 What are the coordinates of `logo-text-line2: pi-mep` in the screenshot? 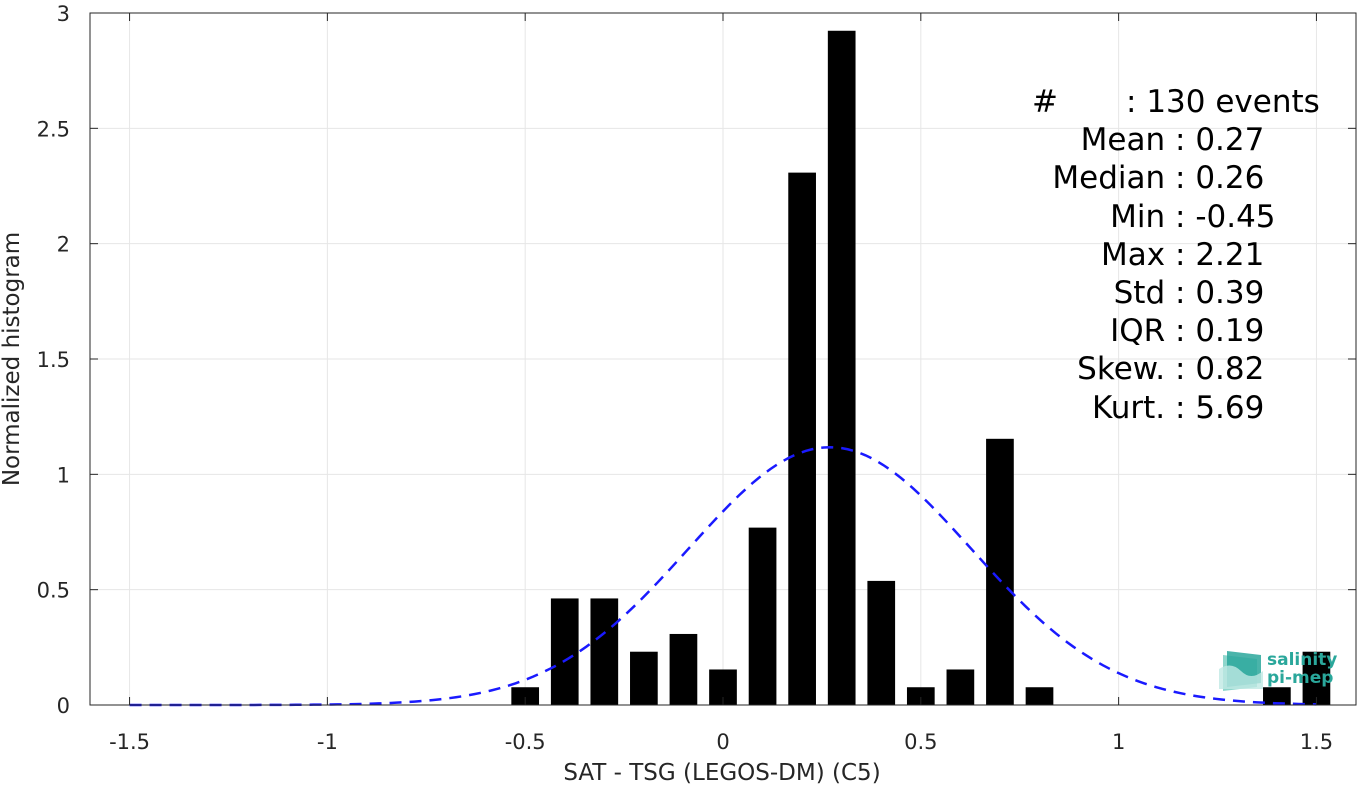 It's located at (1300, 678).